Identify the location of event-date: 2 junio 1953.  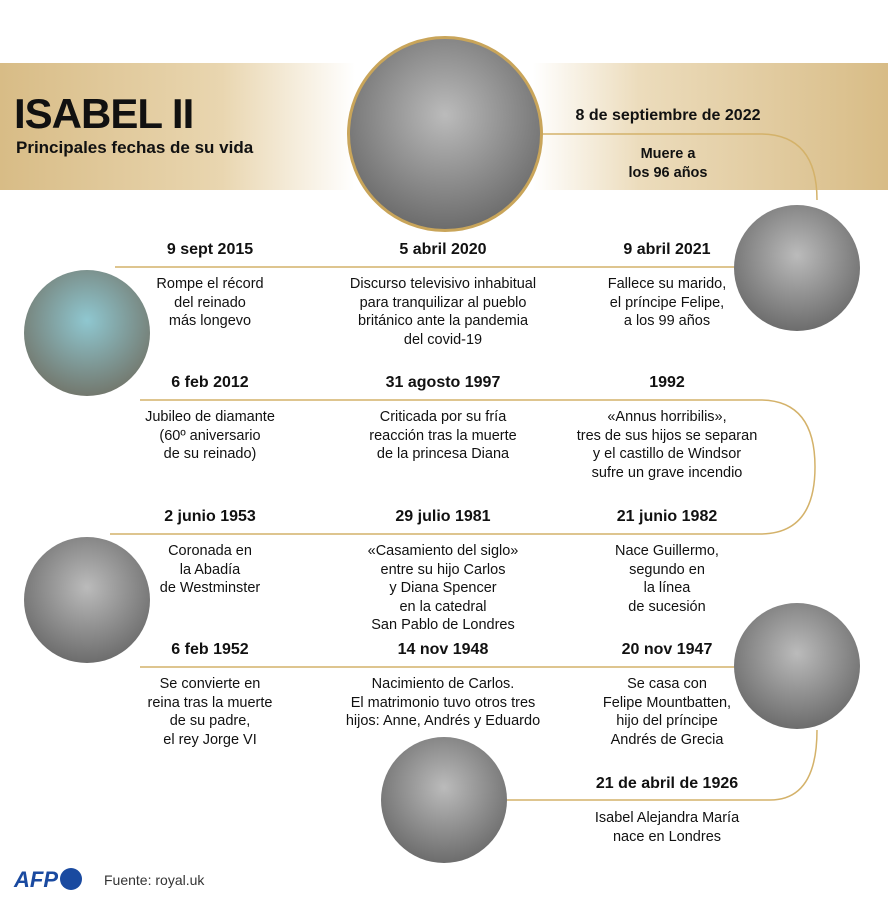
(210, 516).